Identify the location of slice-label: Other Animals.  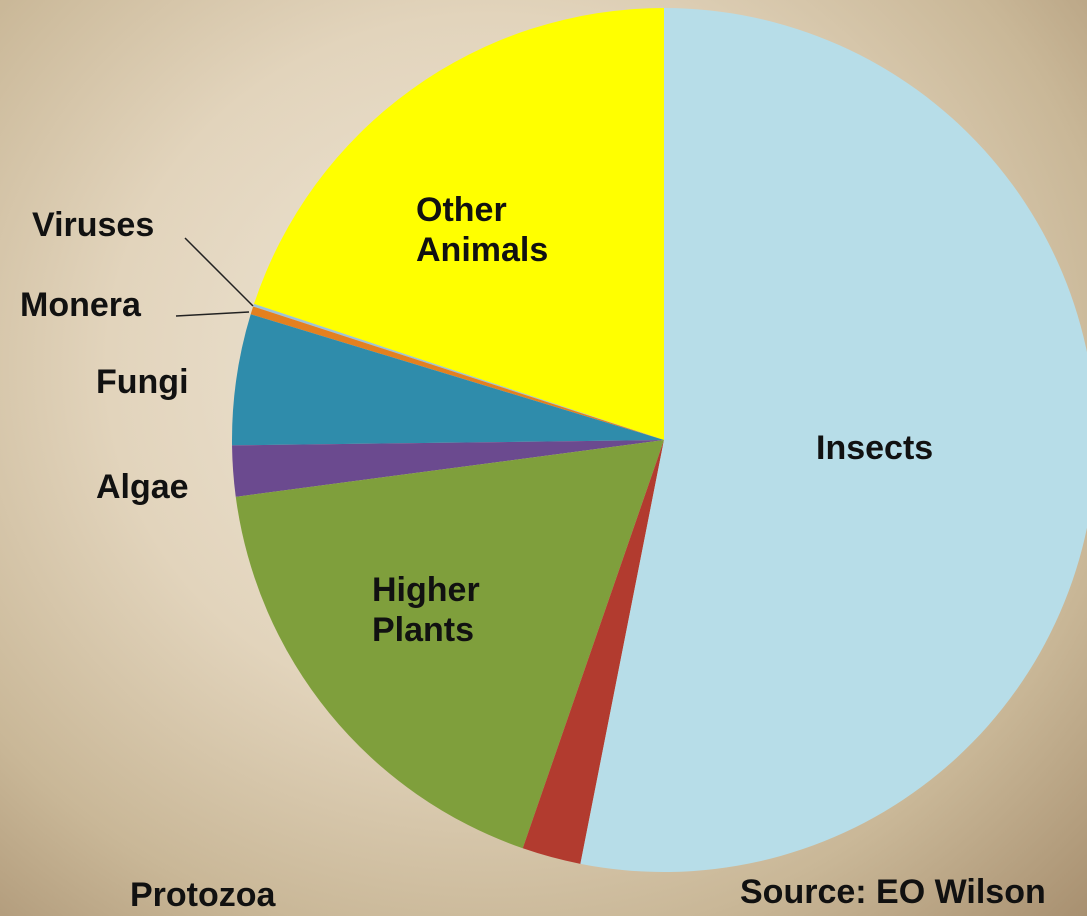
(482, 230).